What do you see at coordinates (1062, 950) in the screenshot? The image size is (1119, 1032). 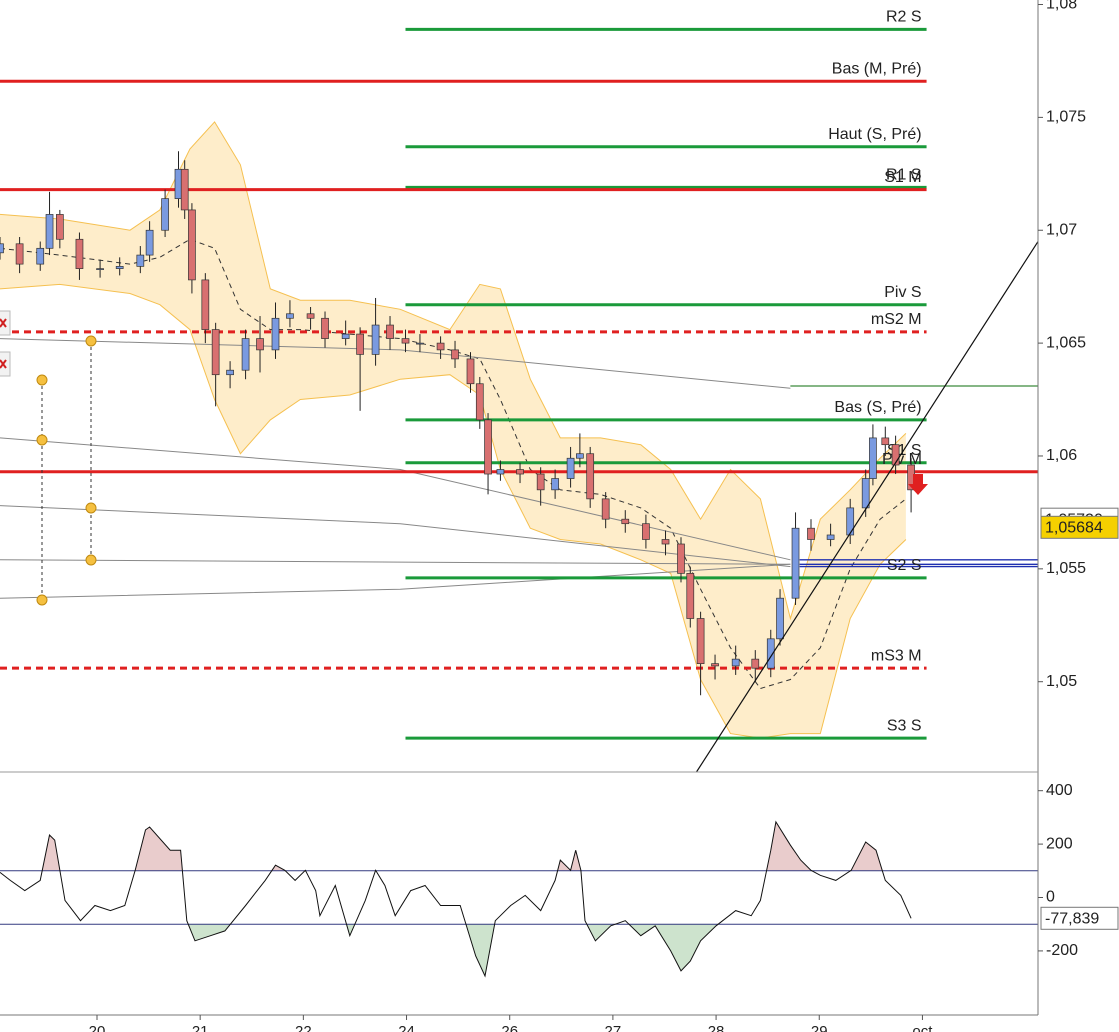 I see `osc-y-tick-label: -200` at bounding box center [1062, 950].